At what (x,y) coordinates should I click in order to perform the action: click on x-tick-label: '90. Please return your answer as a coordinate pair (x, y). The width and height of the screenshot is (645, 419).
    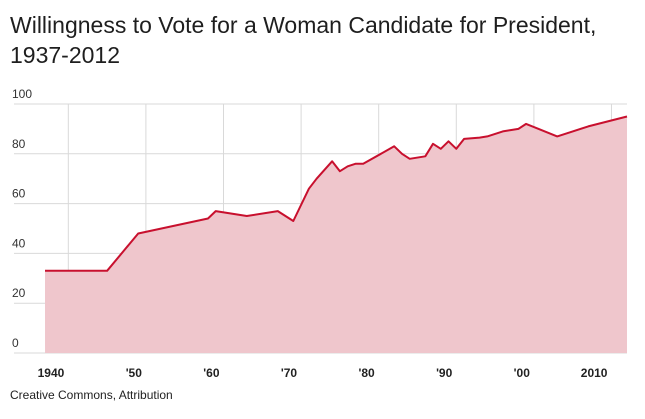
    Looking at the image, I should click on (444, 373).